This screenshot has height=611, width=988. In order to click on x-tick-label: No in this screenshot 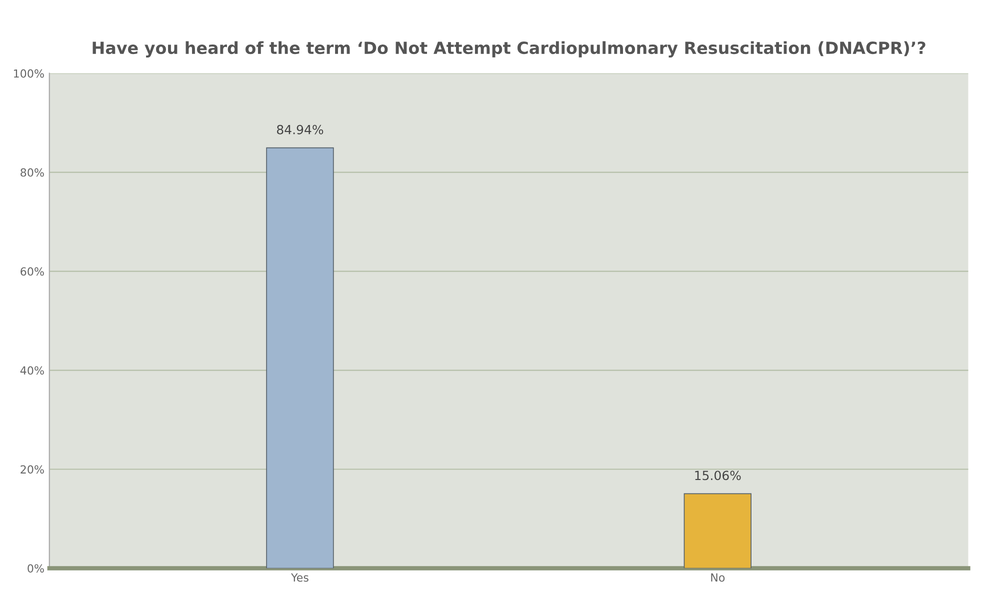, I will do `click(718, 577)`.